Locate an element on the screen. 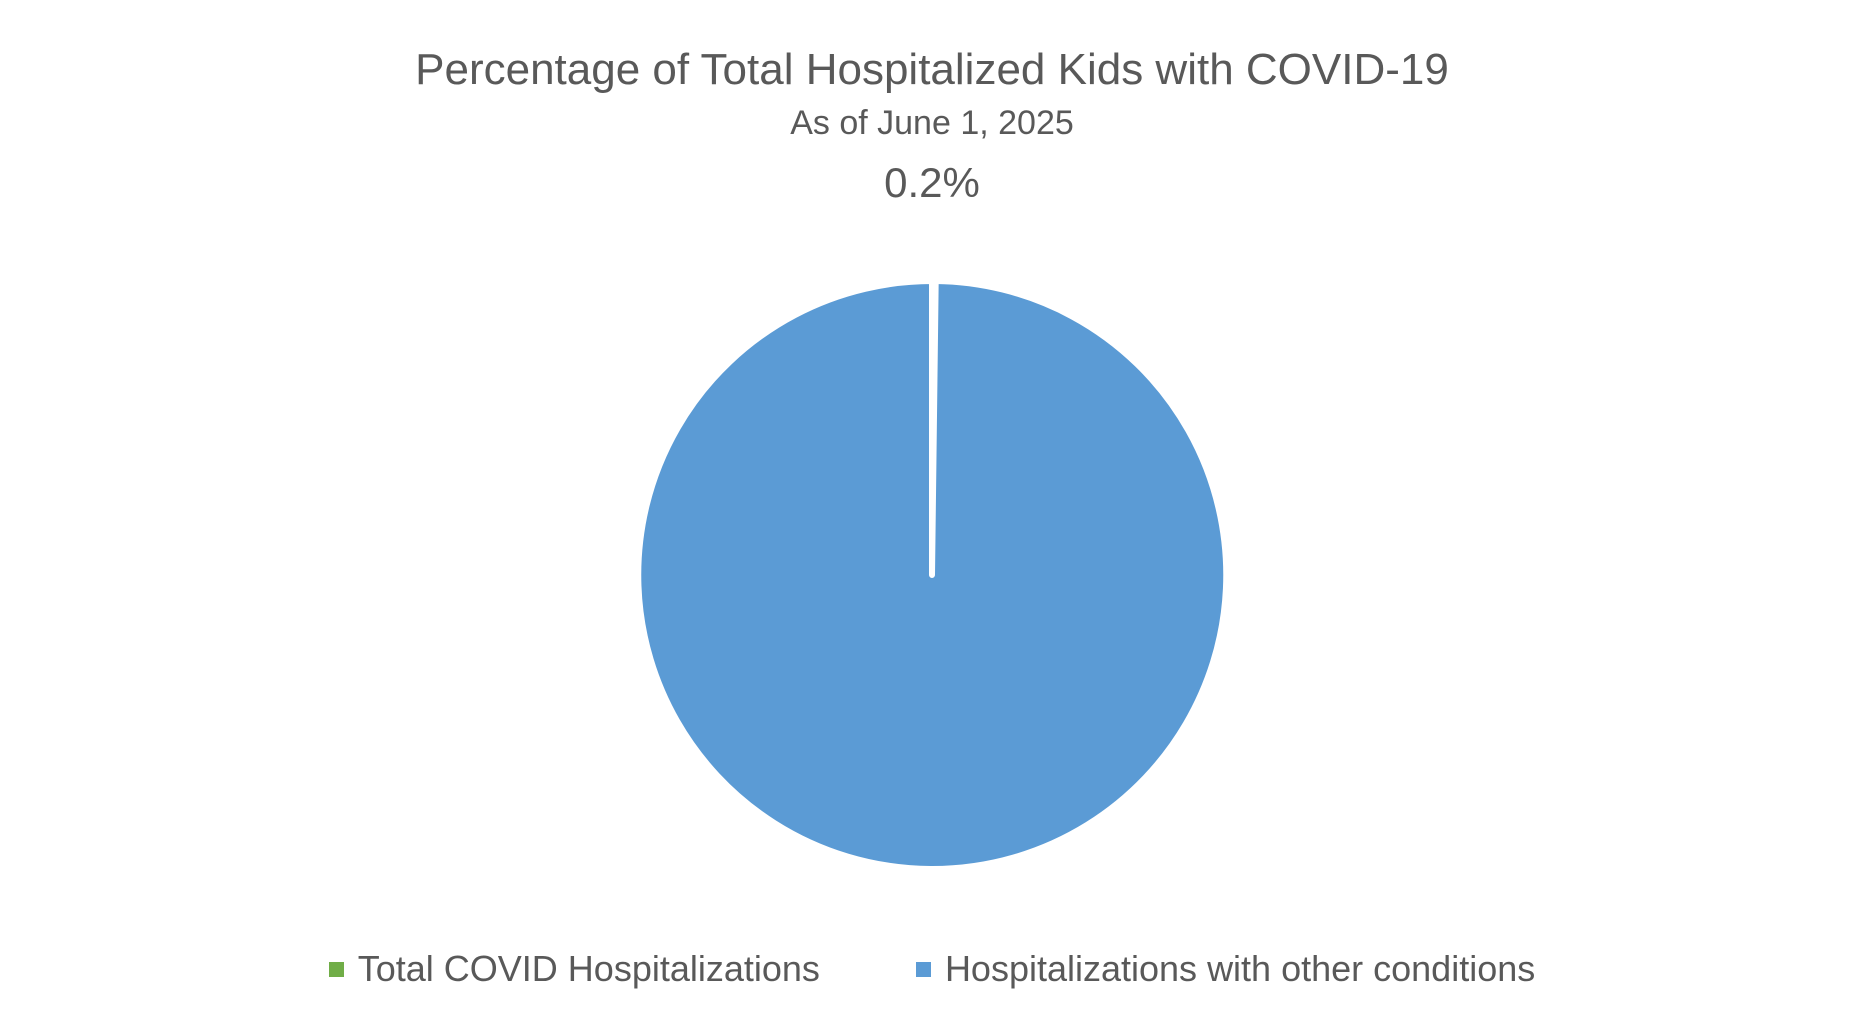 This screenshot has height=1025, width=1864. legend-entry-covid: Total COVID Hospitalizations is located at coordinates (574, 969).